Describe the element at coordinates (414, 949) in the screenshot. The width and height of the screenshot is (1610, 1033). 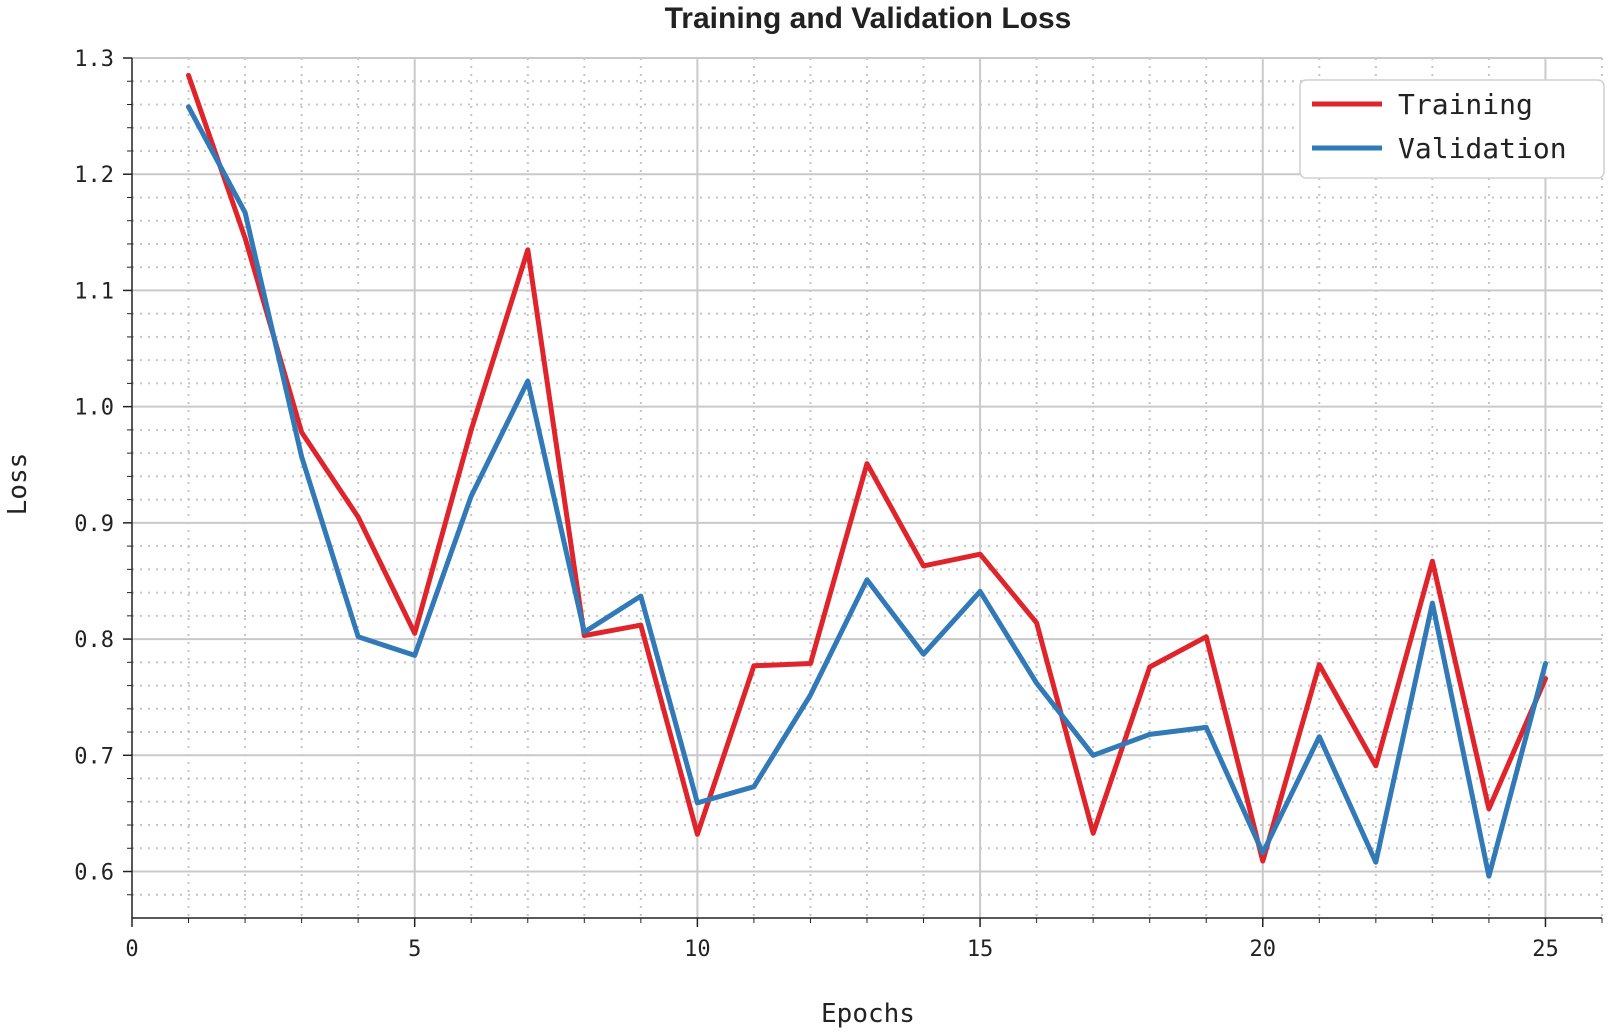
I see `x-tick-label: 5` at that location.